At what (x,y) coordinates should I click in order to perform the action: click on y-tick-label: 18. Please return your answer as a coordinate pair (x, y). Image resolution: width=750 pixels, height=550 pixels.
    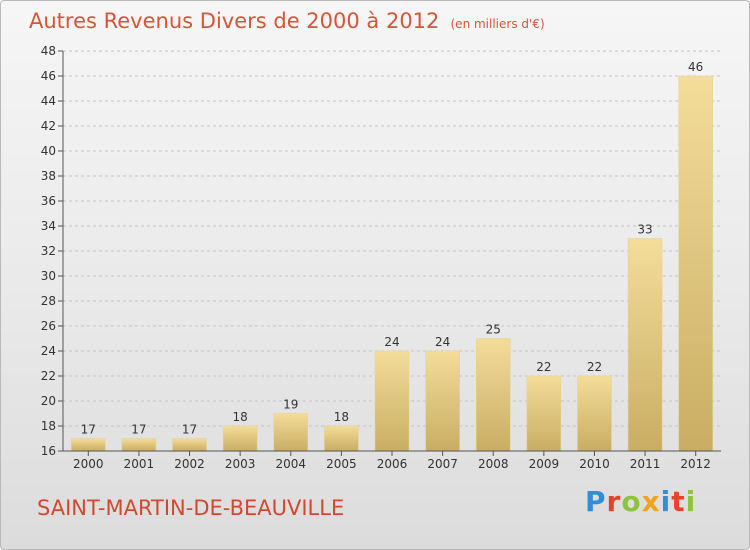
    Looking at the image, I should click on (48, 426).